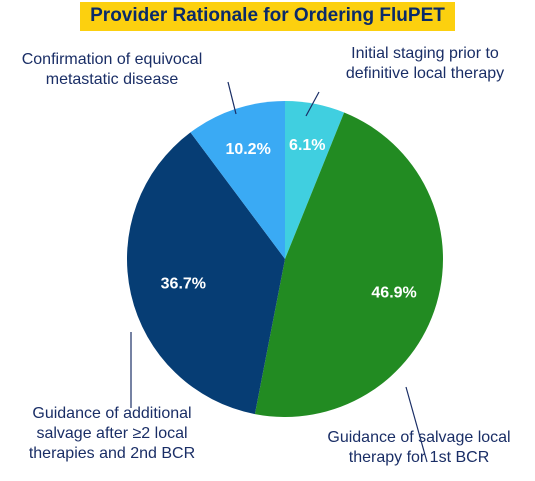 The width and height of the screenshot is (535, 481). Describe the element at coordinates (425, 53) in the screenshot. I see `callout-line: Initial staging prior to` at that location.